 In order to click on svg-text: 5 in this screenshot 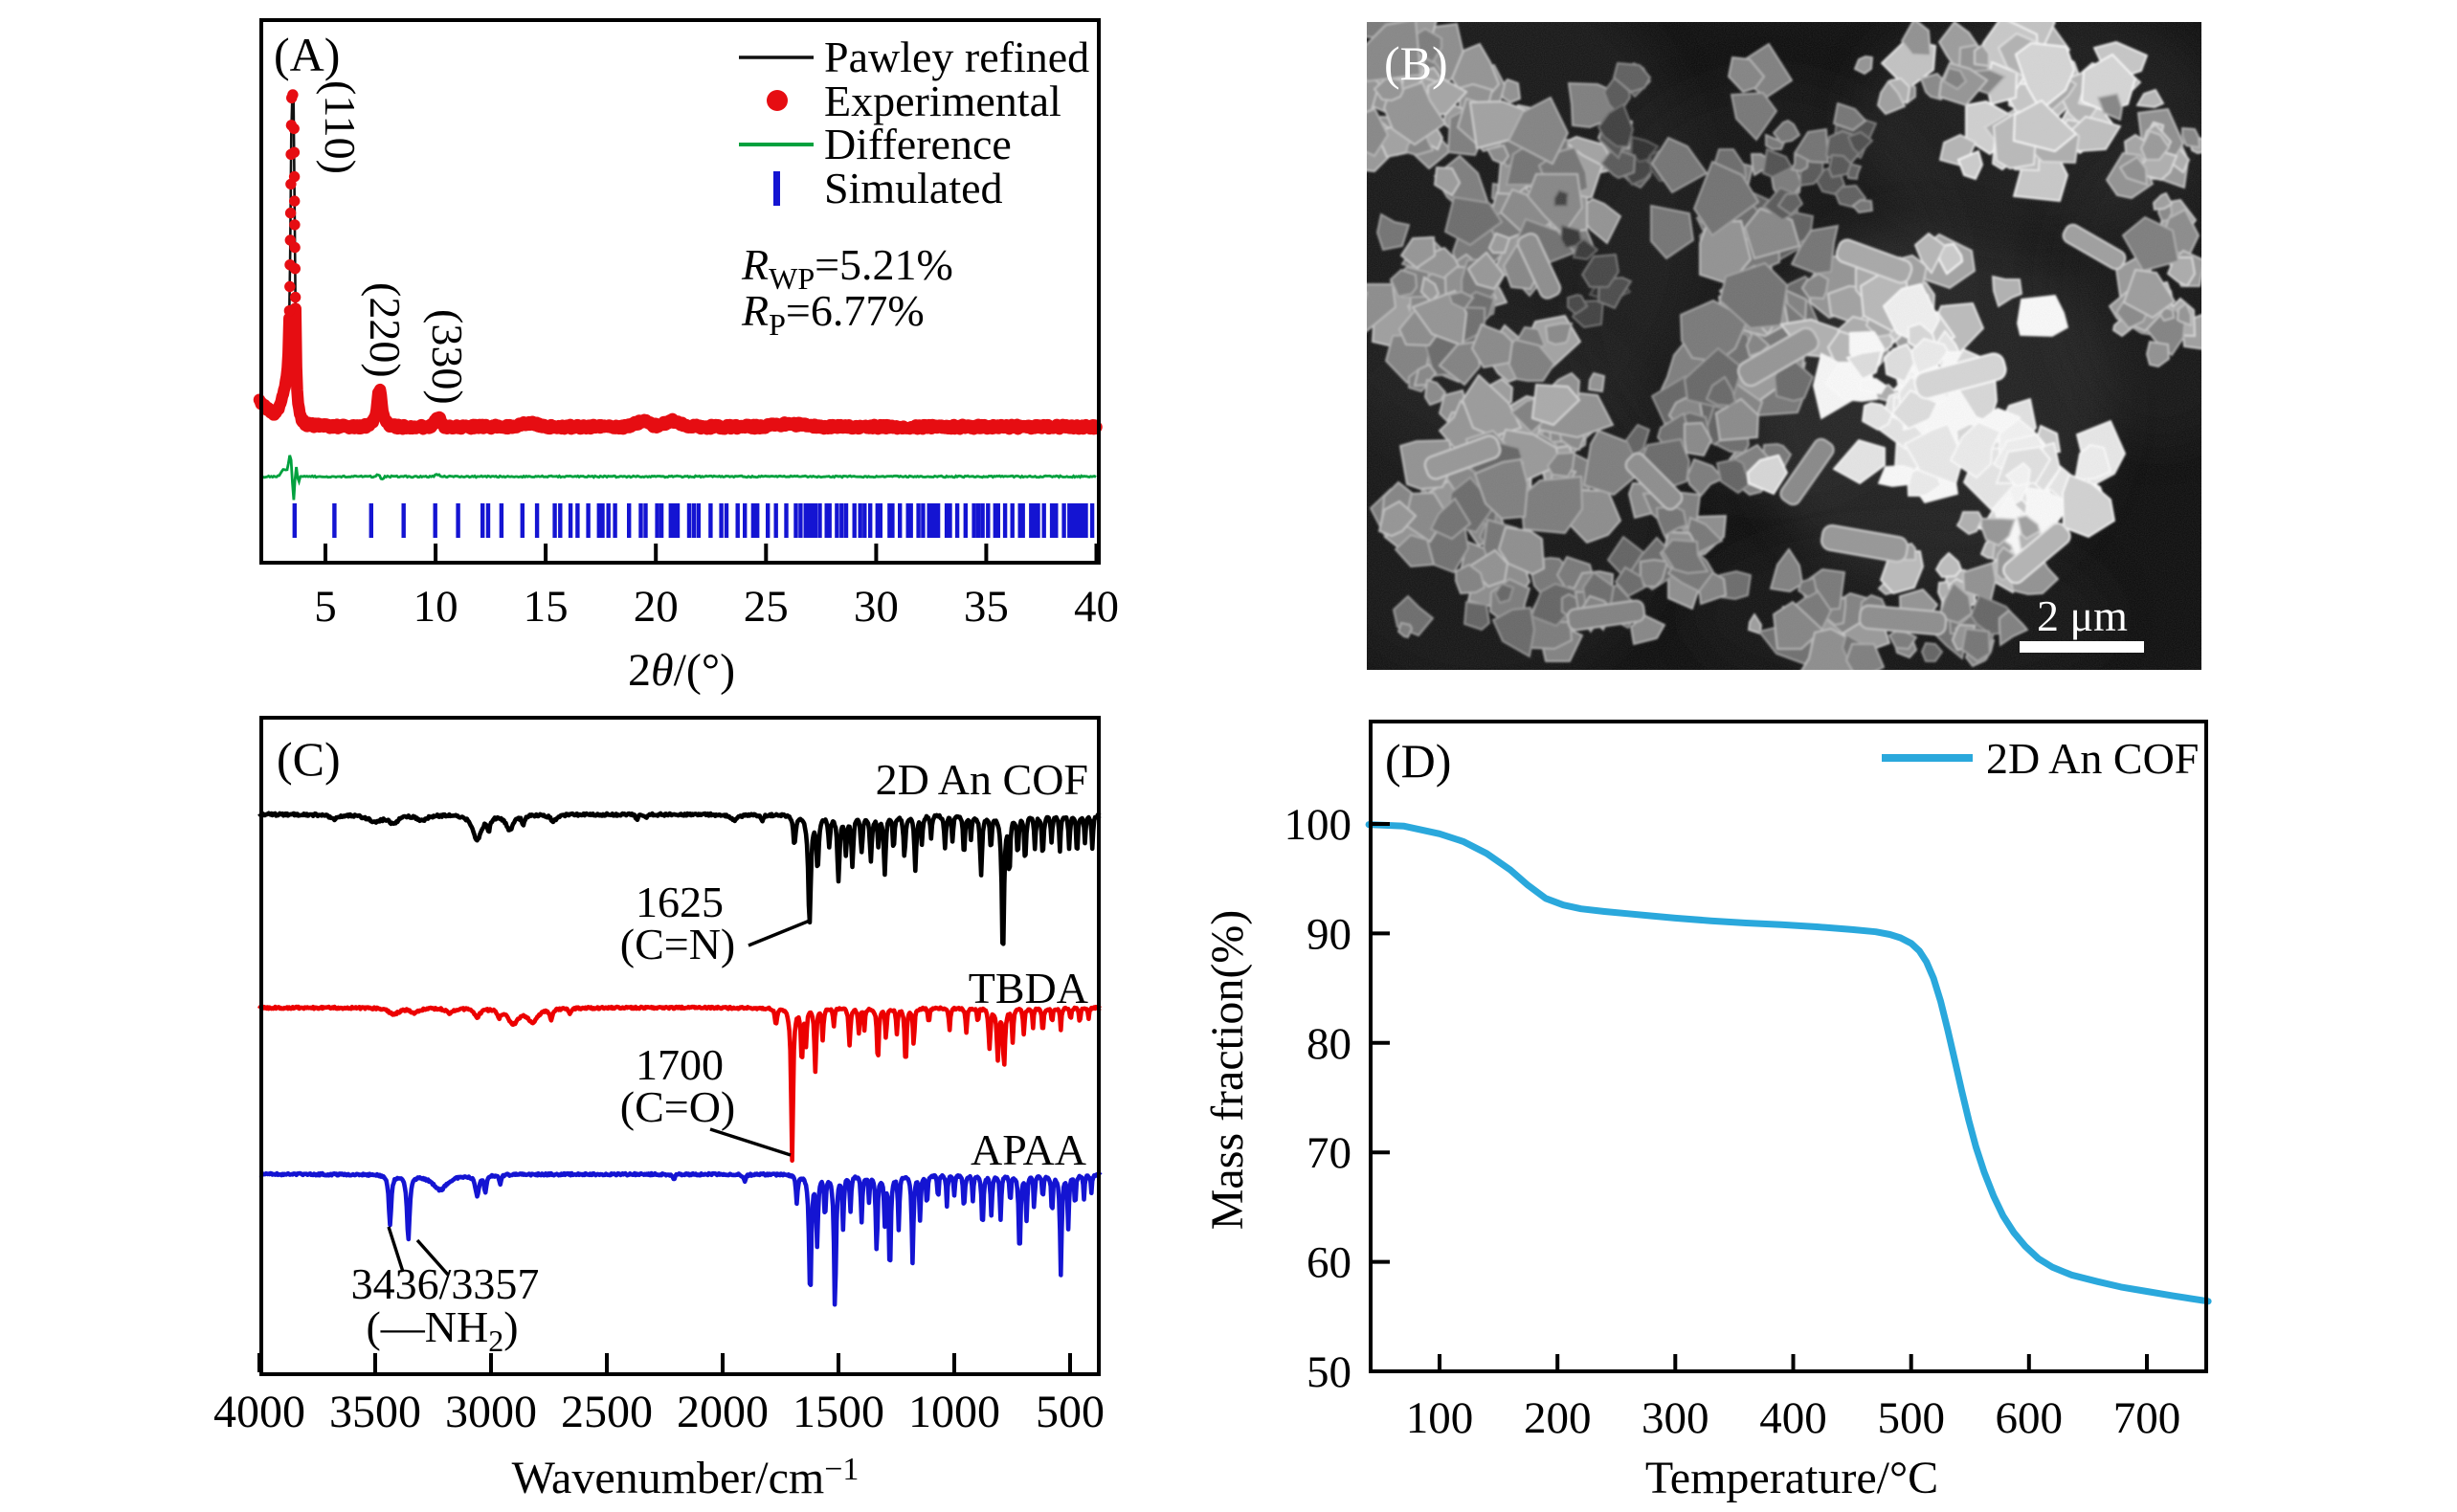, I will do `click(325, 607)`.